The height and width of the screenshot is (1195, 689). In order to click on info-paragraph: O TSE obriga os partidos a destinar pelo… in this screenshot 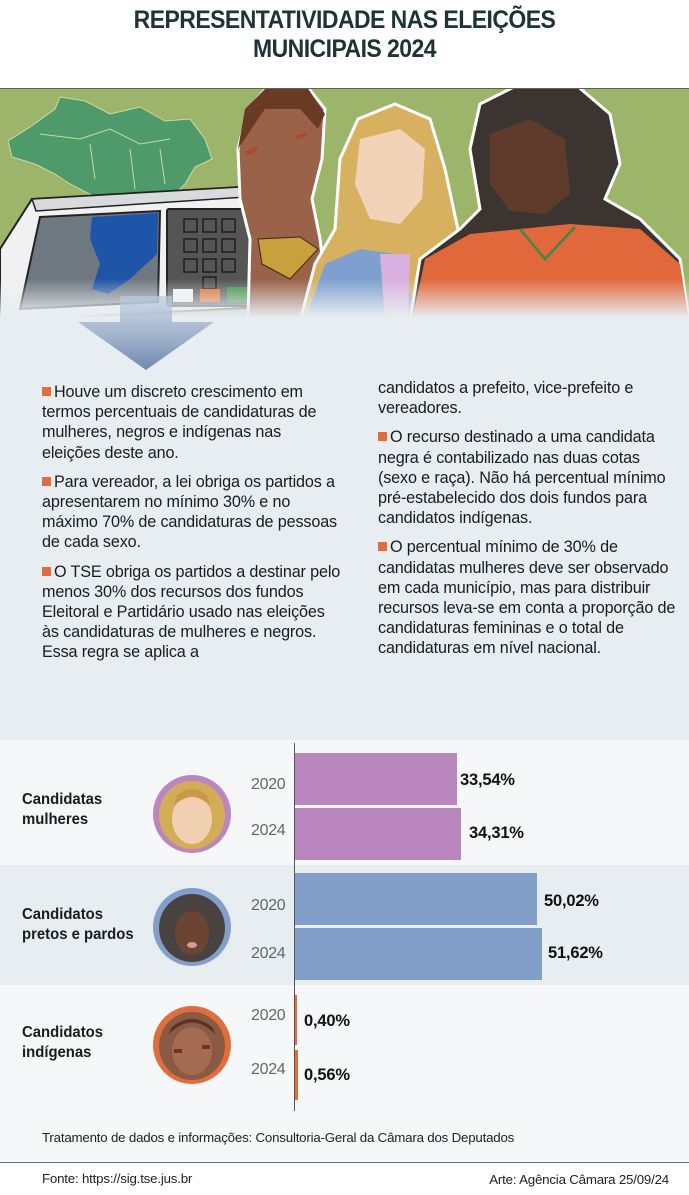, I will do `click(191, 612)`.